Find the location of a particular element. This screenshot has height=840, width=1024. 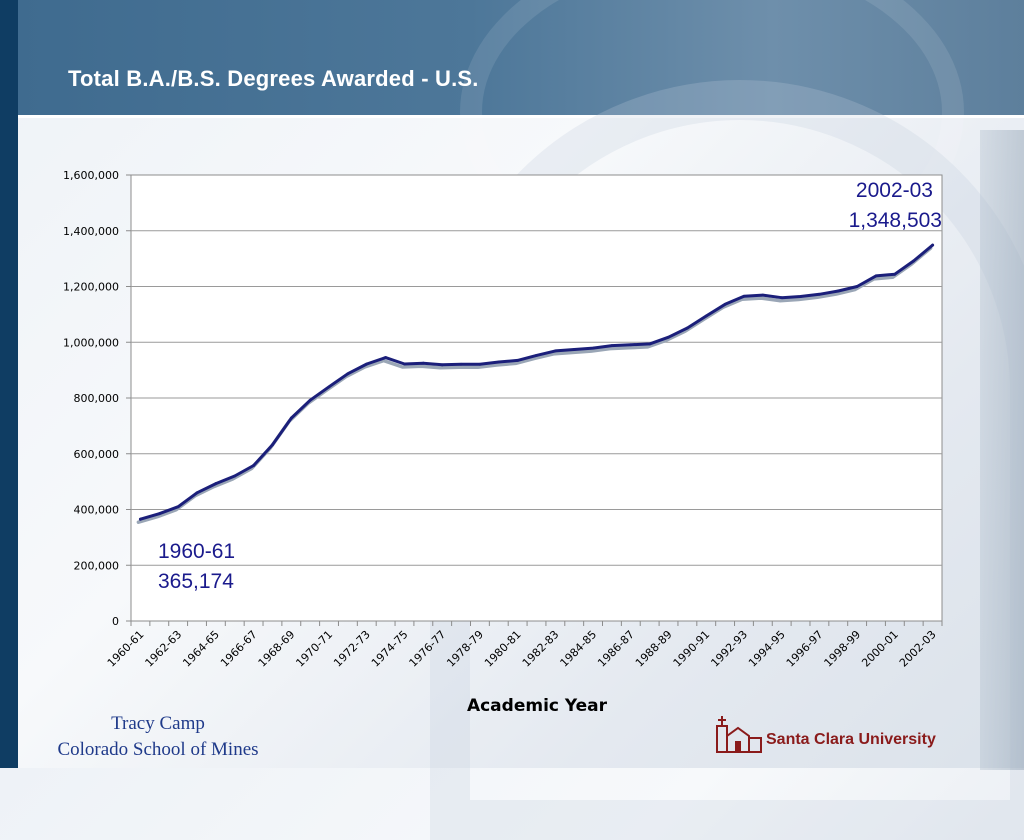

institution-name: Colorado School of Mines is located at coordinates (158, 749).